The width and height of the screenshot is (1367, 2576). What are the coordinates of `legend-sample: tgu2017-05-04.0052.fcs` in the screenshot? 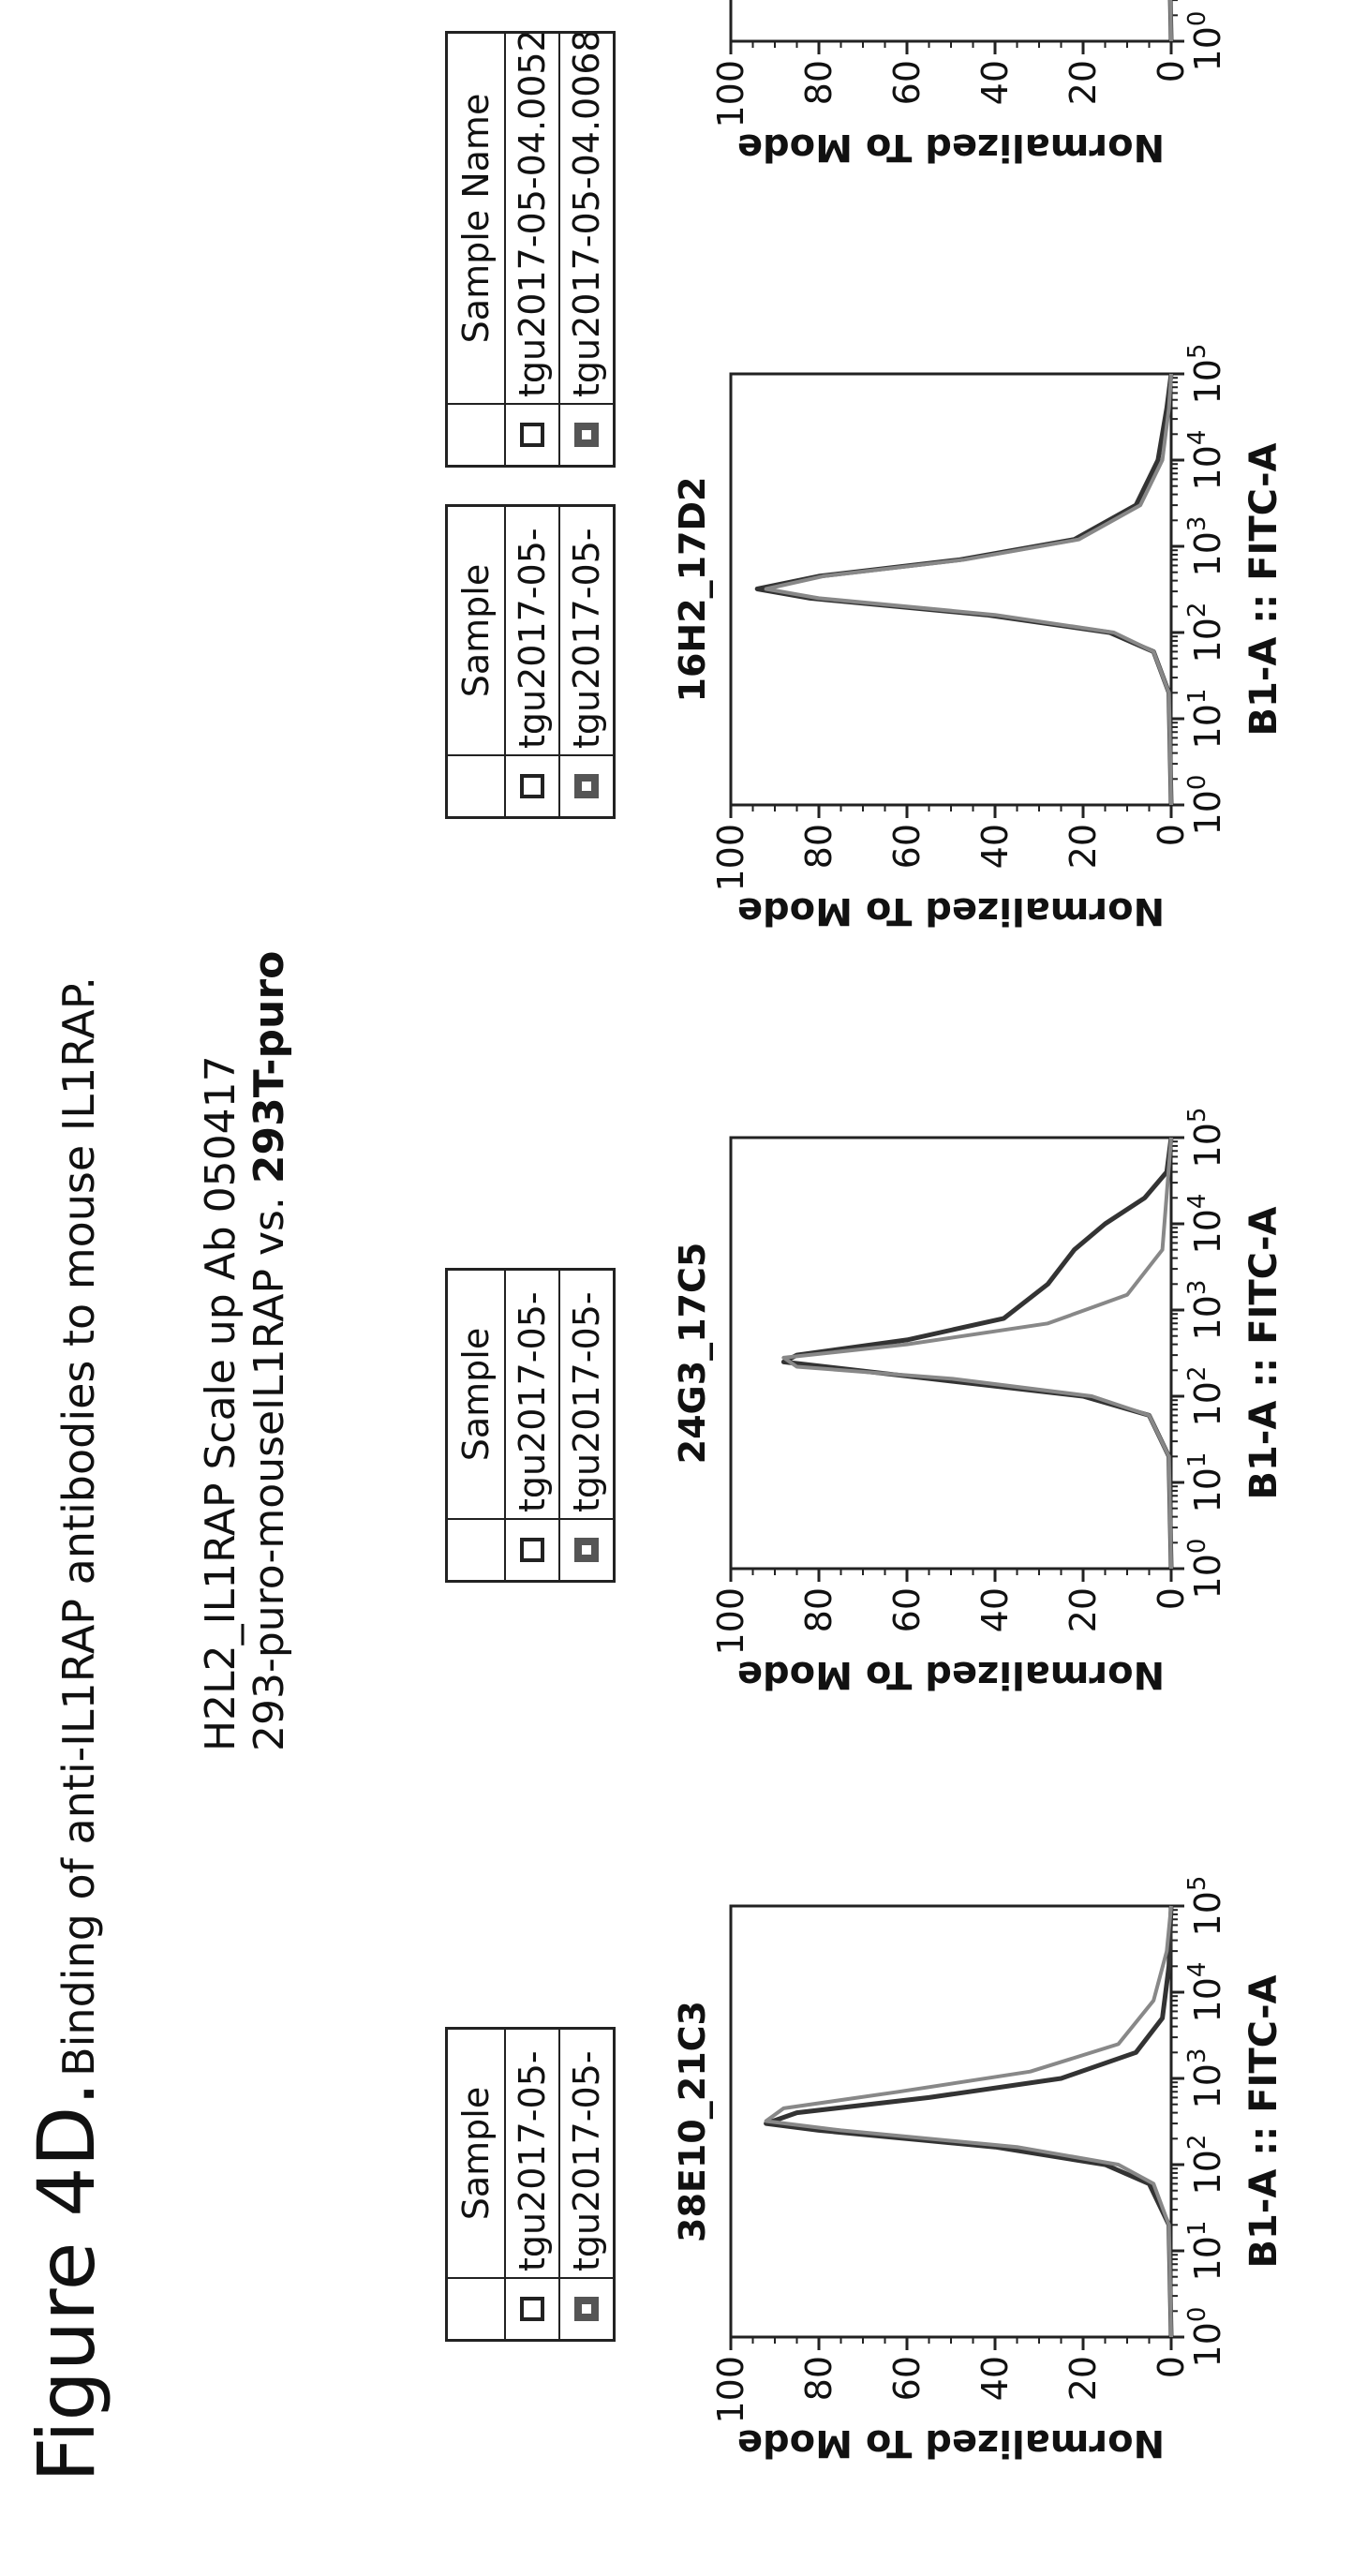 It's located at (532, 215).